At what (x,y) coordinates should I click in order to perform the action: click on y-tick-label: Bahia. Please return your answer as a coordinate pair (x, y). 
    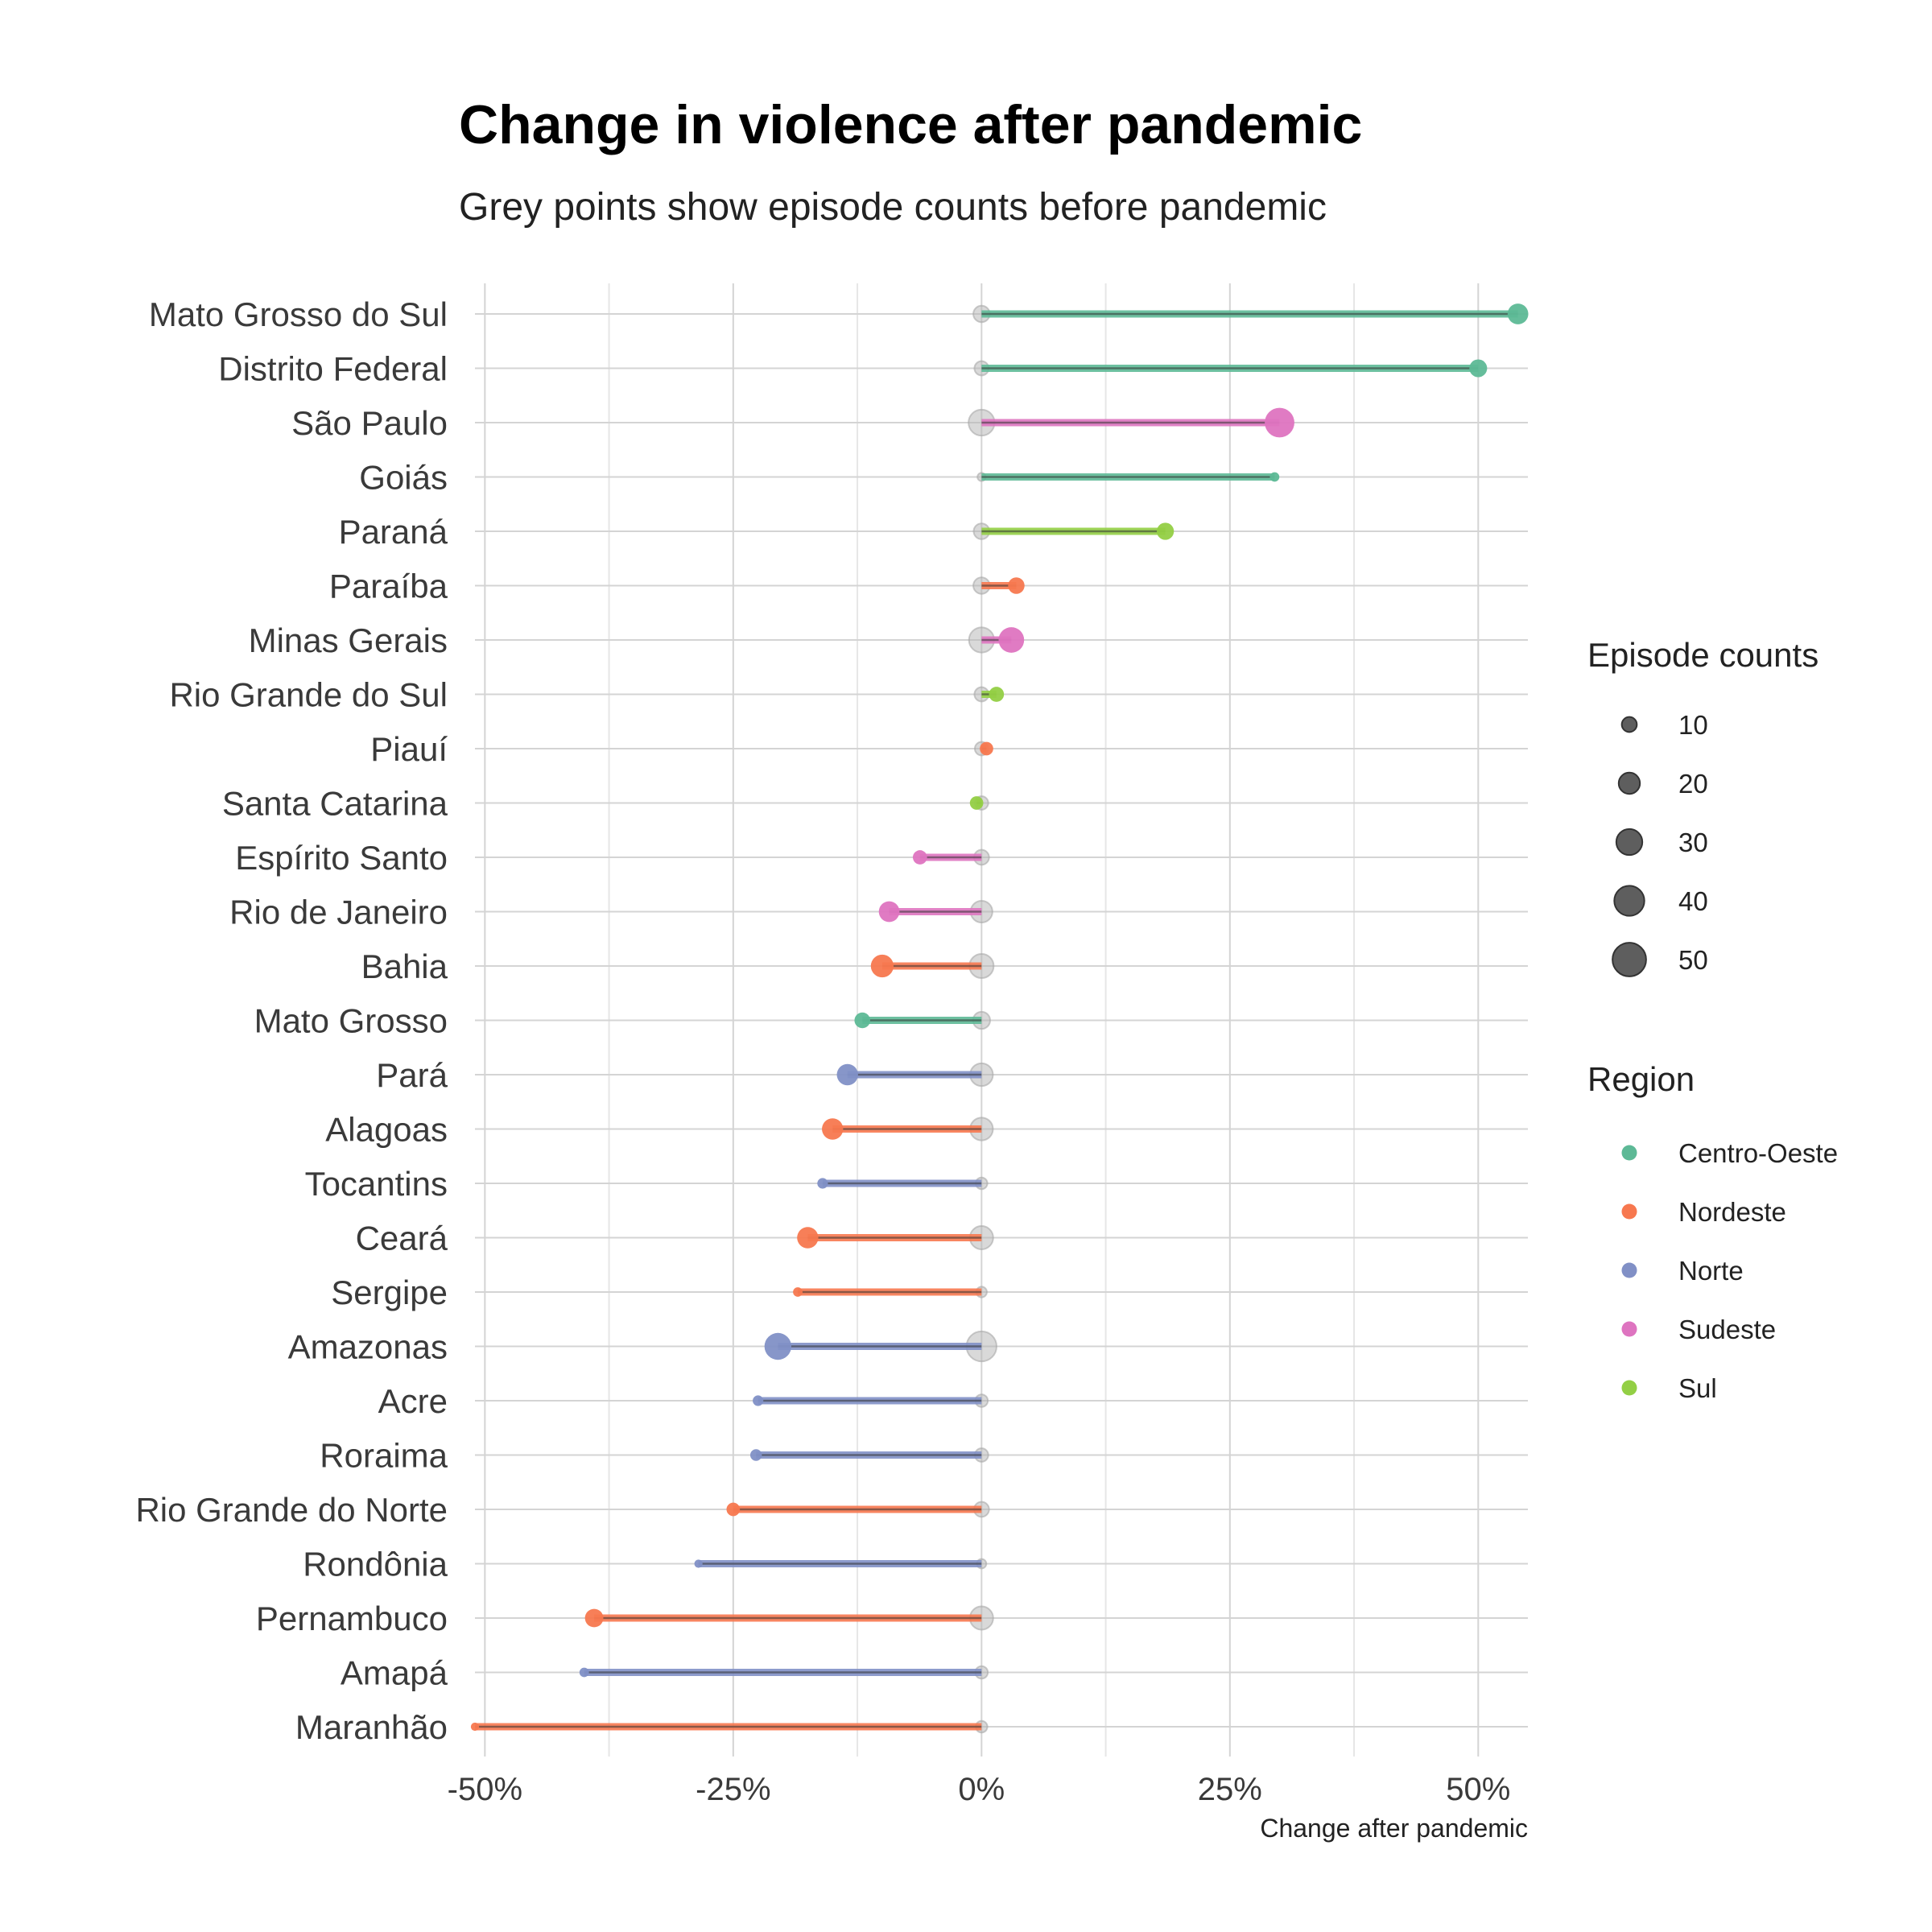
    Looking at the image, I should click on (404, 966).